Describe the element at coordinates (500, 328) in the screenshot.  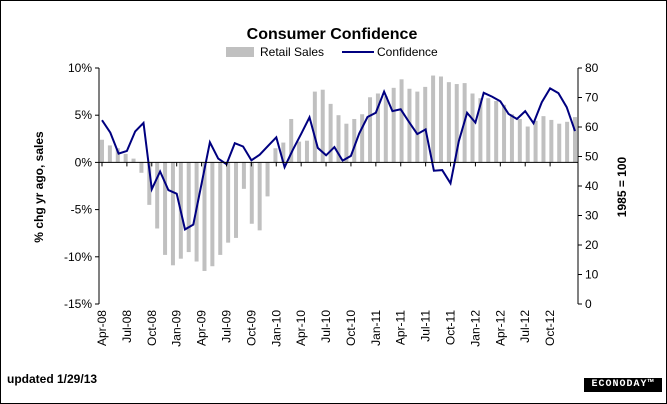
I see `x-tick-label: Apr-12` at that location.